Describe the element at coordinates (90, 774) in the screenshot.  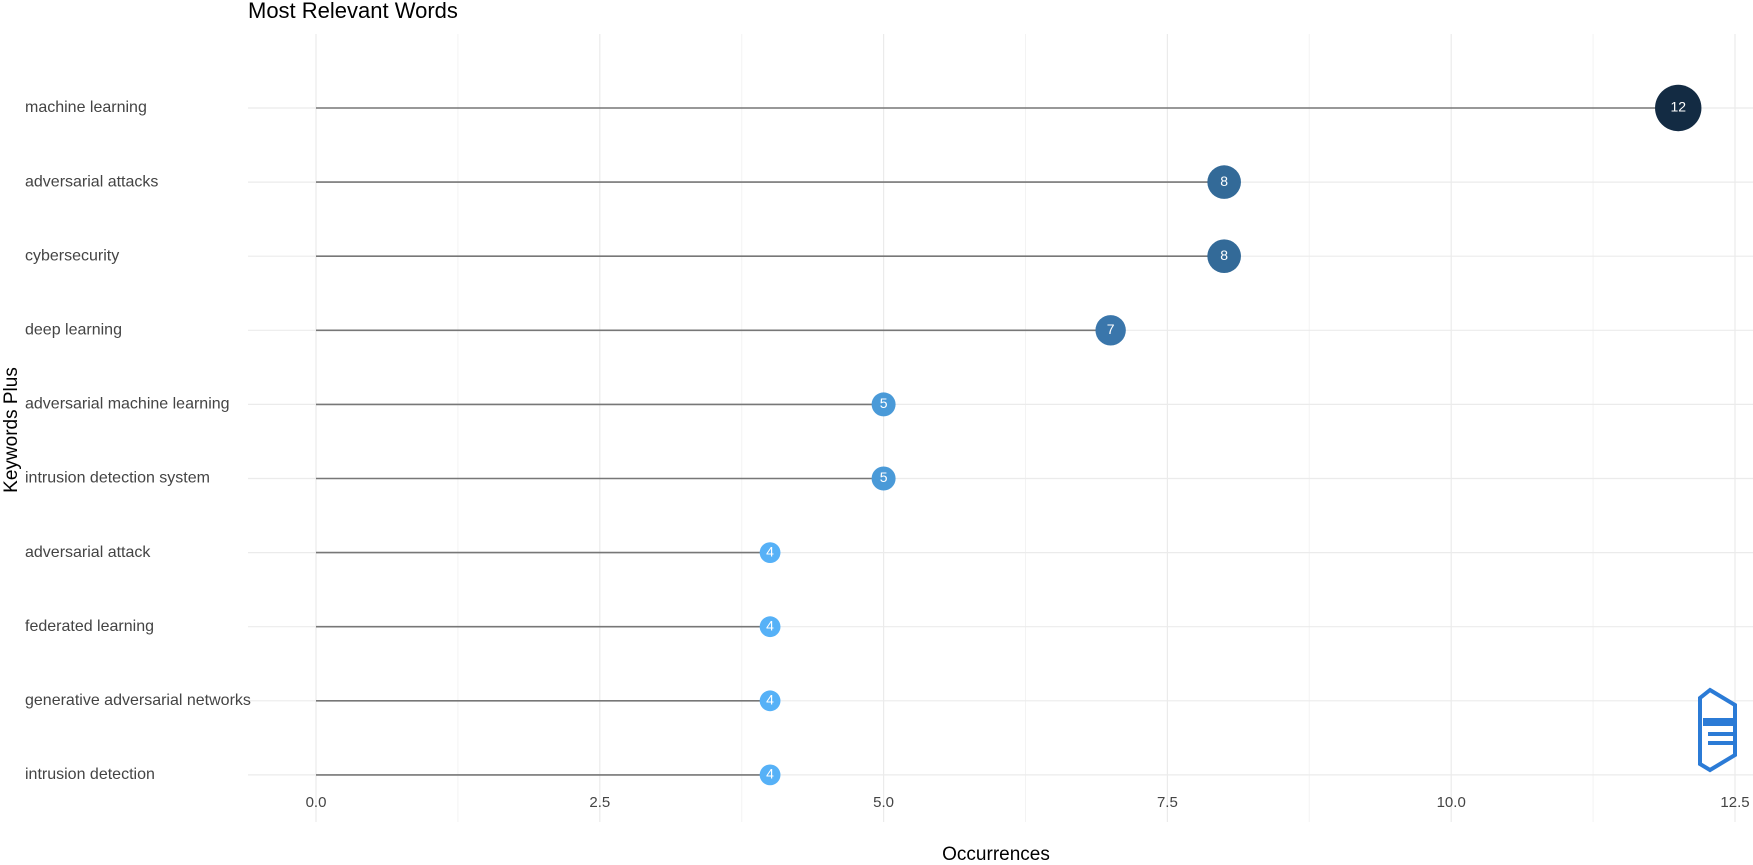
I see `y-tick-label: intrusion detection` at that location.